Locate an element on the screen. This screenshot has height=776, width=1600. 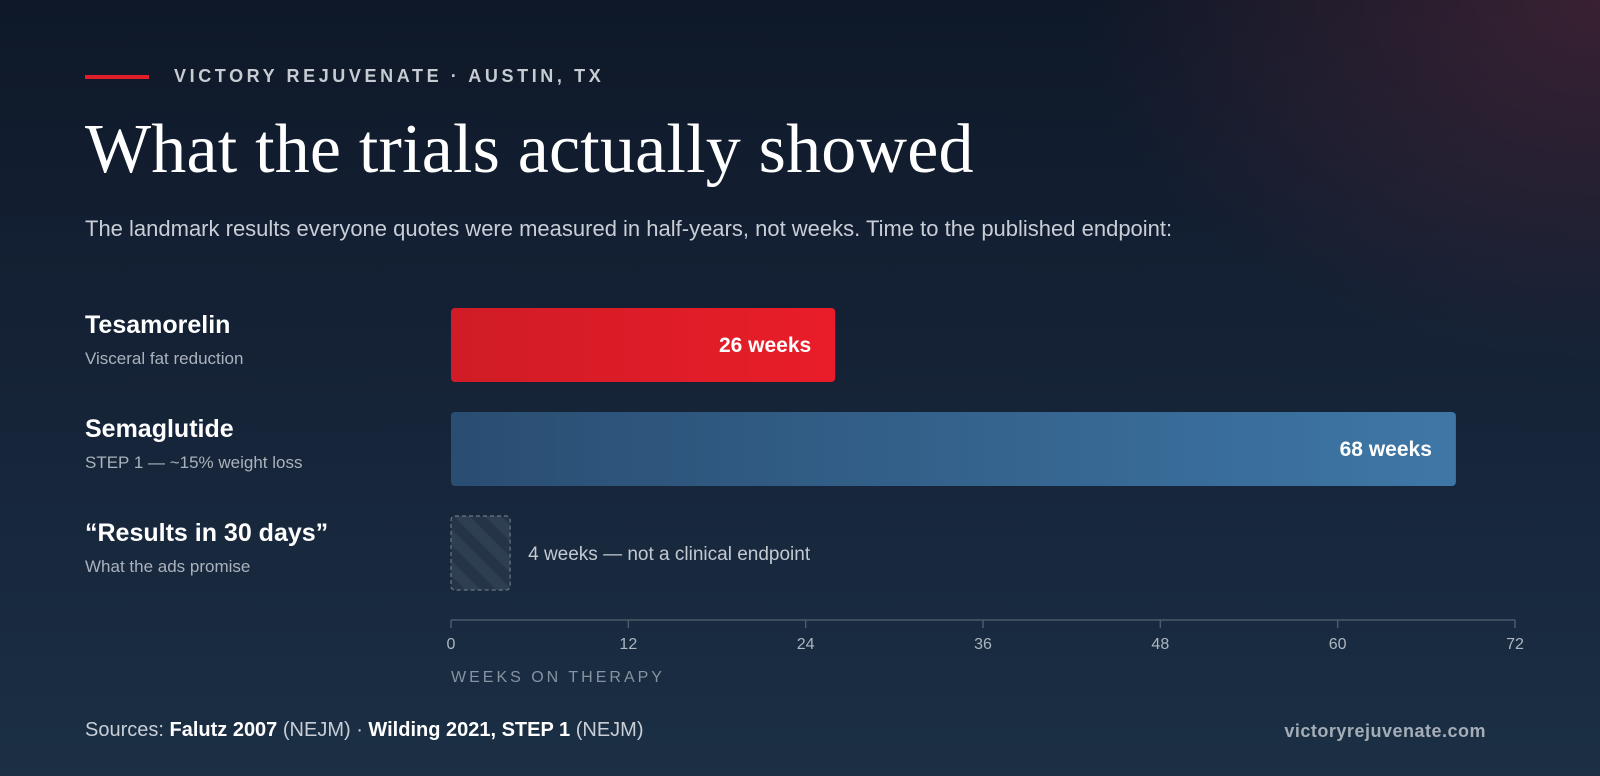
x-tick-label: 36 is located at coordinates (983, 644).